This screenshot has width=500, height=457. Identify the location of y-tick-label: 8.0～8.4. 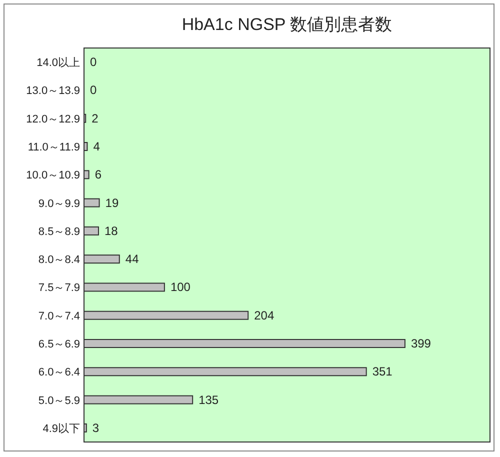
(59, 260).